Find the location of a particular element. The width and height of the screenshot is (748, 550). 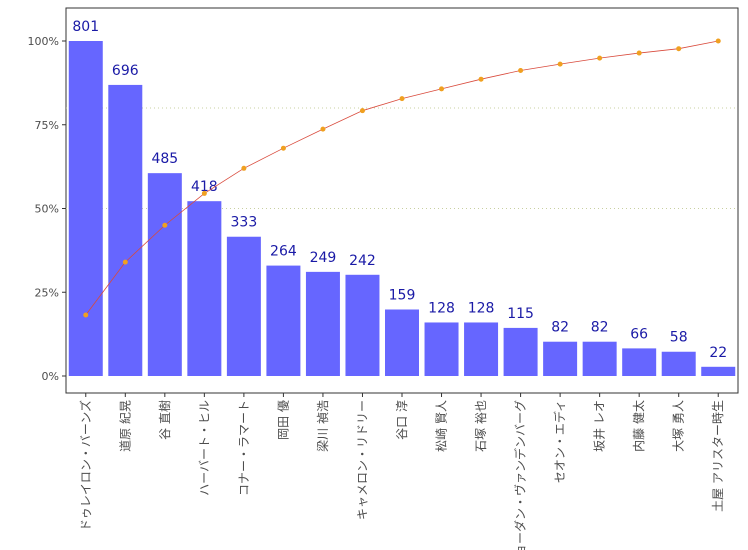

bar-value-label: 66 is located at coordinates (639, 334).